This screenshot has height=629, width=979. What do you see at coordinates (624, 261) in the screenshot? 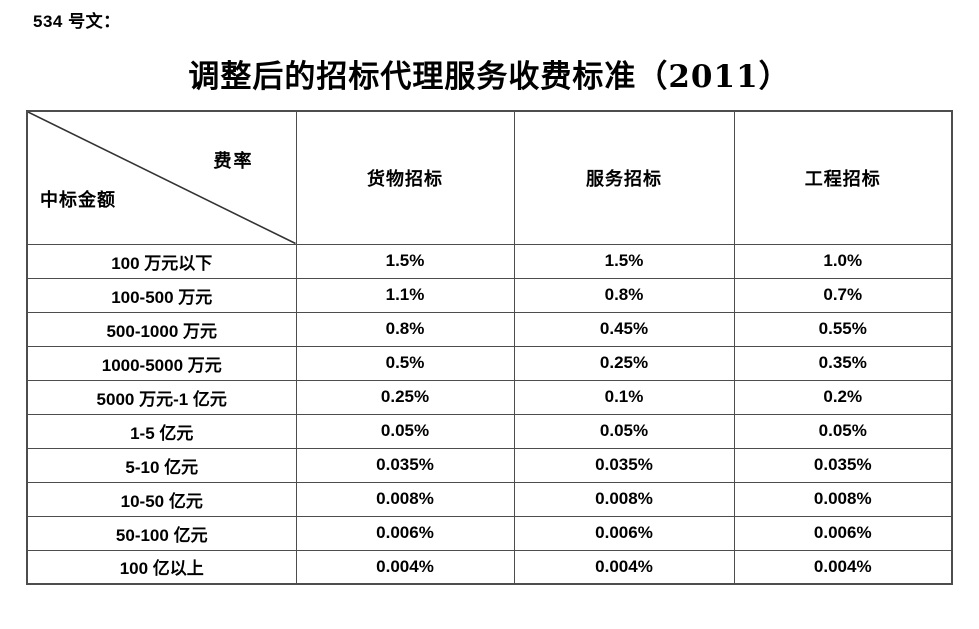
I see `service-rate-cell: 1.5%` at bounding box center [624, 261].